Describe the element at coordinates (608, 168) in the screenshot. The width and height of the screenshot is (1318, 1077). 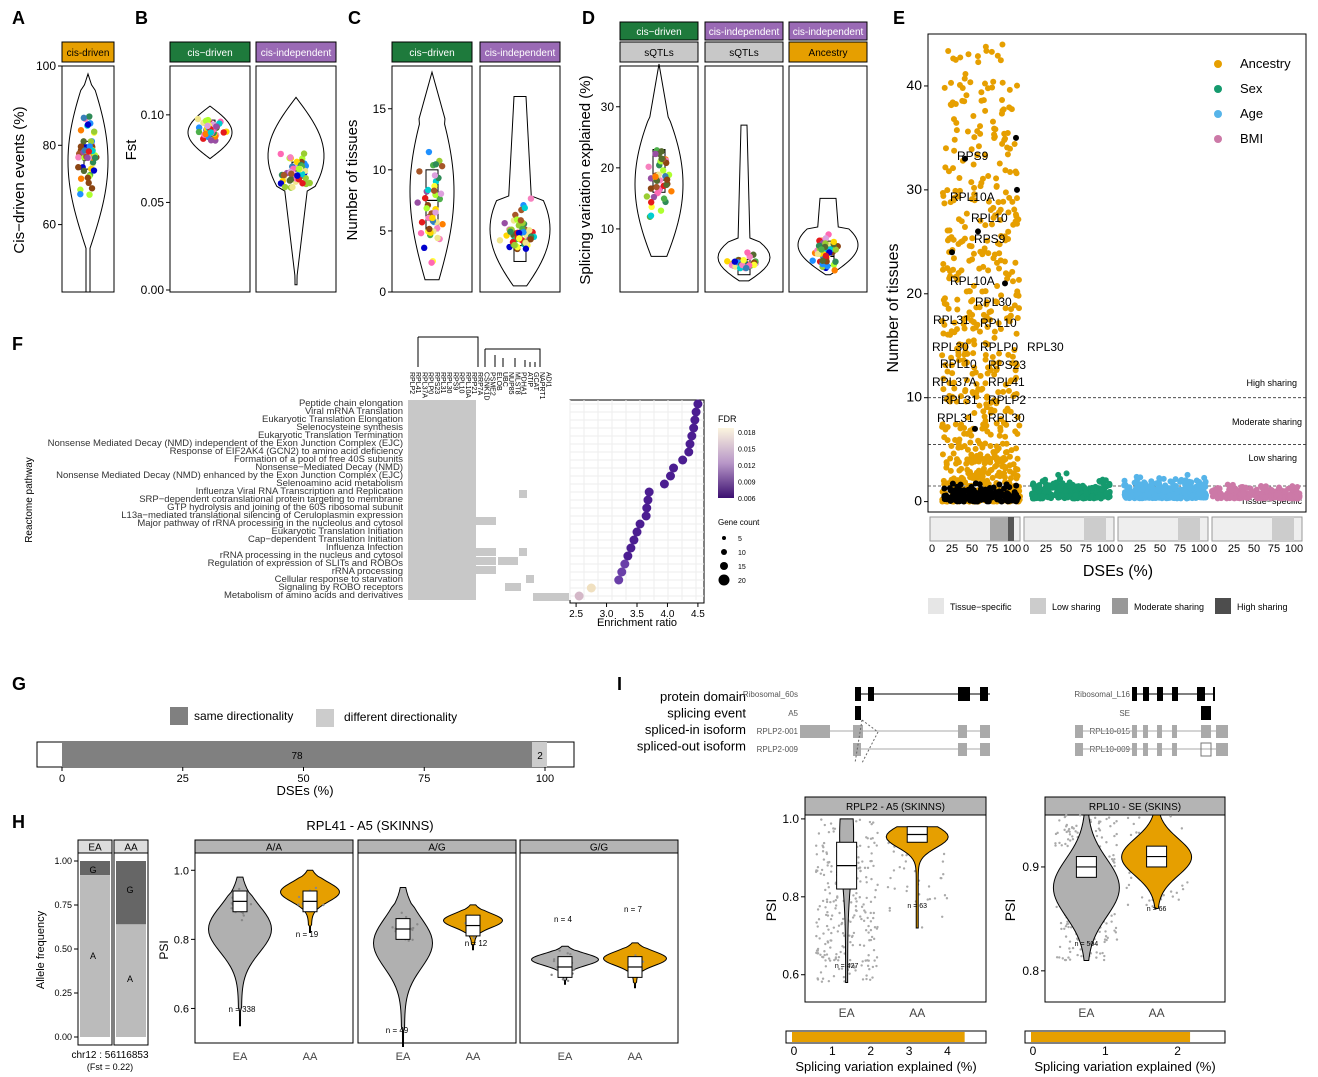
I see `panelD-ytick: 20` at that location.